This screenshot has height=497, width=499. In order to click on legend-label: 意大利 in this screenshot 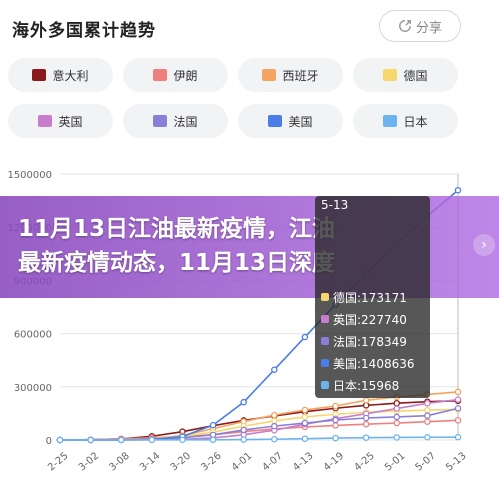, I will do `click(70, 75)`.